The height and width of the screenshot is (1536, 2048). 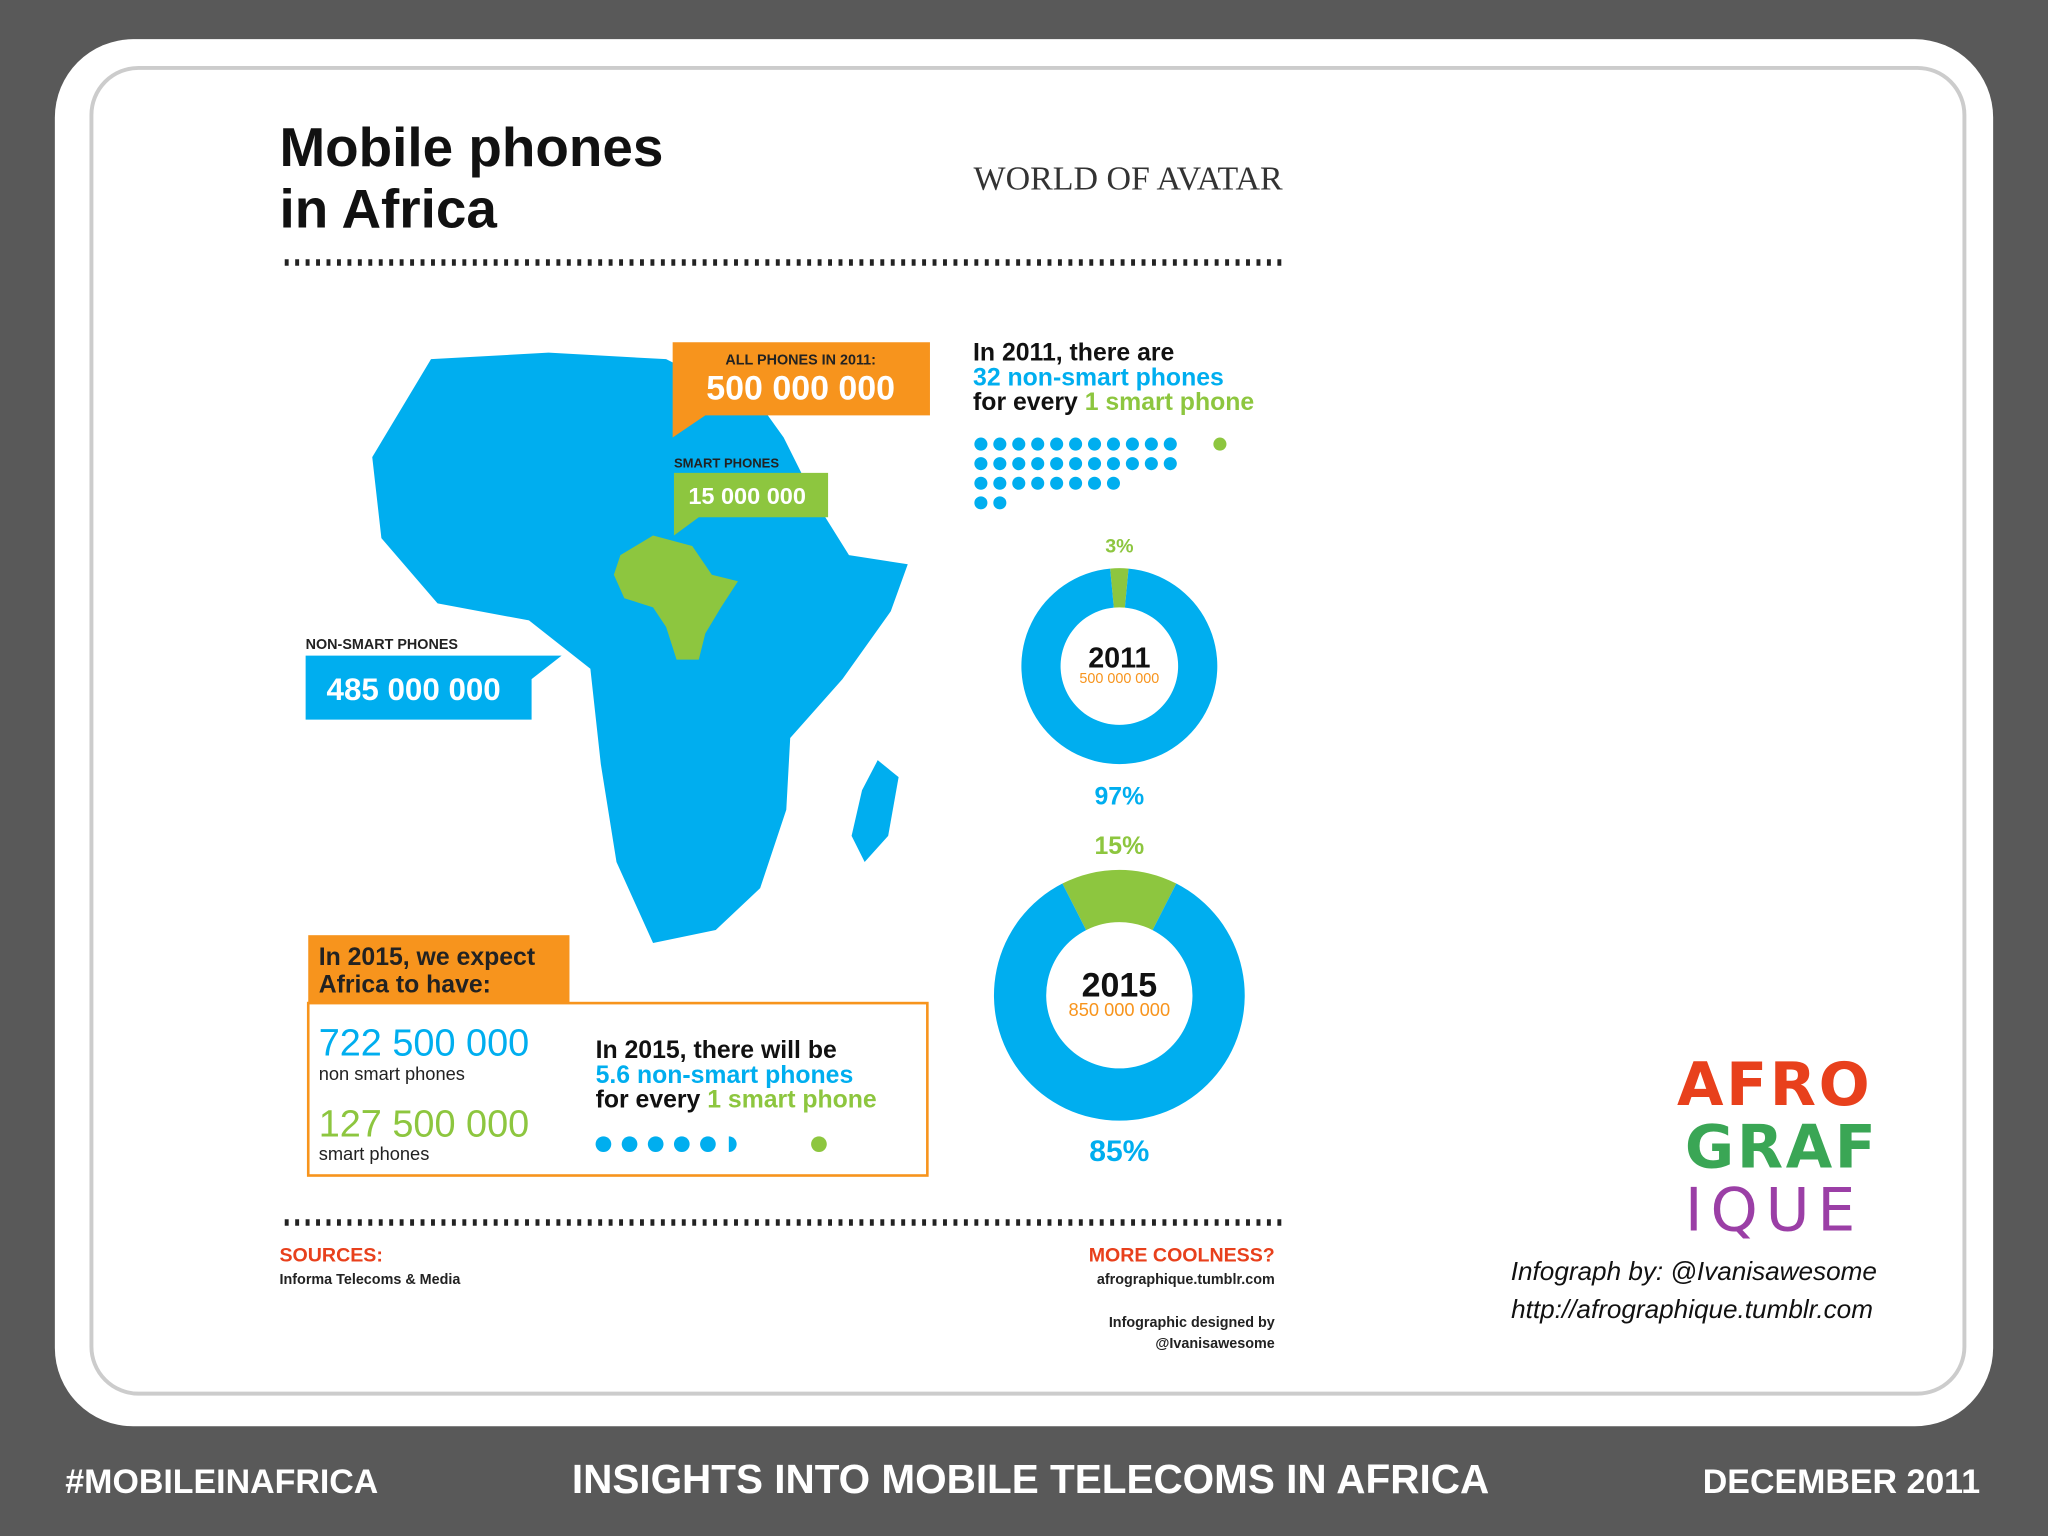 I want to click on africa-icon, so click(x=675, y=597).